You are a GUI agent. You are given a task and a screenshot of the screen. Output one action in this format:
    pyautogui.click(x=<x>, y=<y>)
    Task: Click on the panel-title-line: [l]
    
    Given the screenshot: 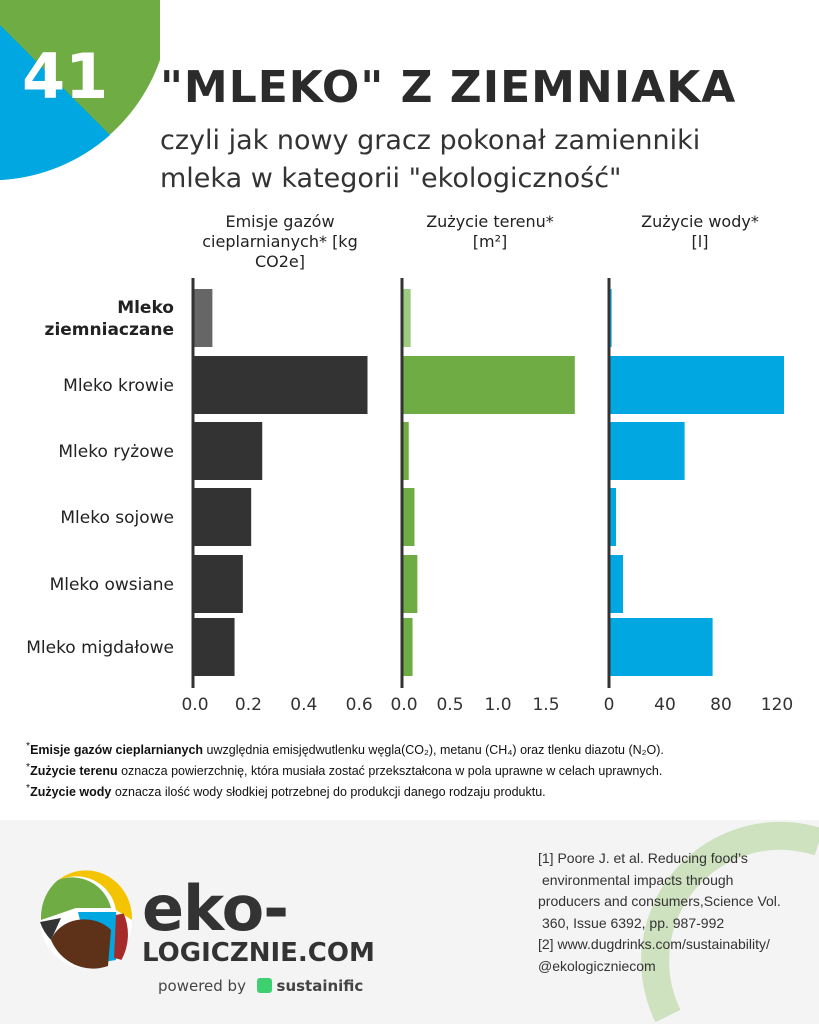 What is the action you would take?
    pyautogui.click(x=700, y=241)
    